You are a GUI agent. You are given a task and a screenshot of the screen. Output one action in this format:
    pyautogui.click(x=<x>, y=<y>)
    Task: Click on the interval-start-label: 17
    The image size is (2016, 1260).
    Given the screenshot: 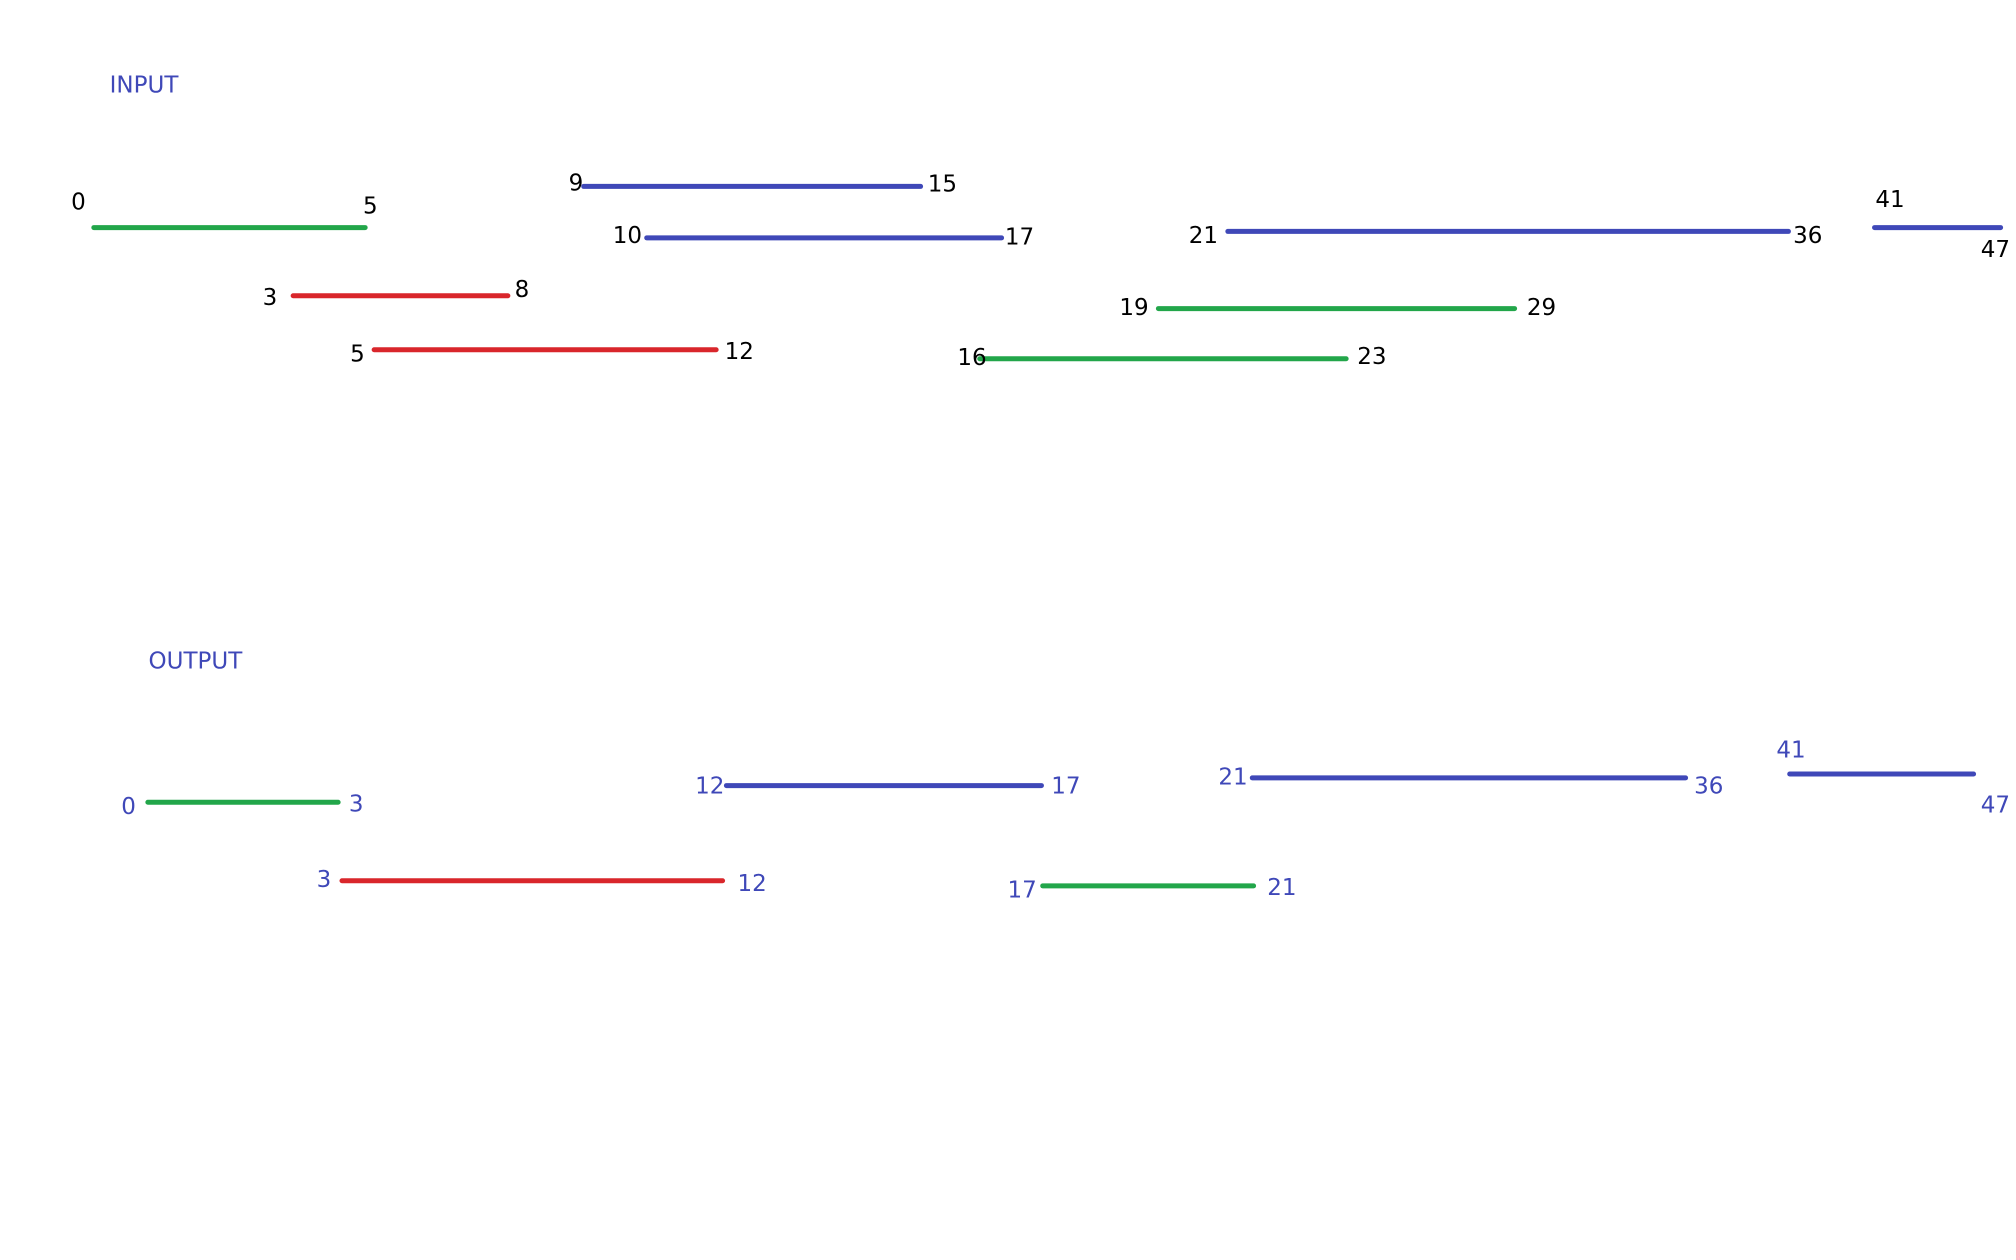 What is the action you would take?
    pyautogui.click(x=1022, y=891)
    